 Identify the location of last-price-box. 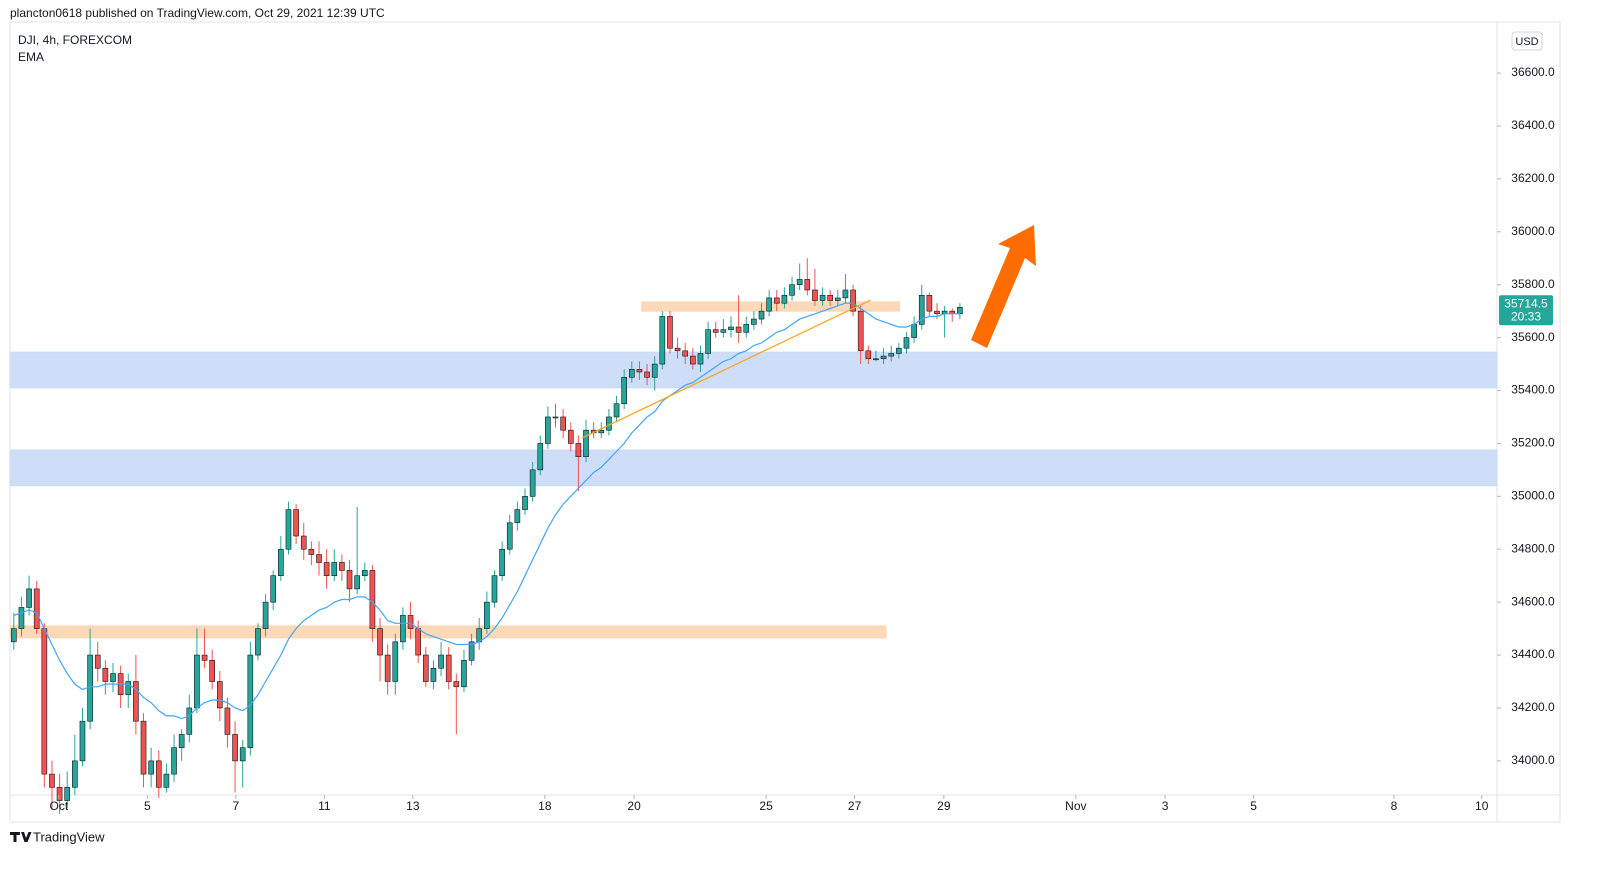
(1526, 310).